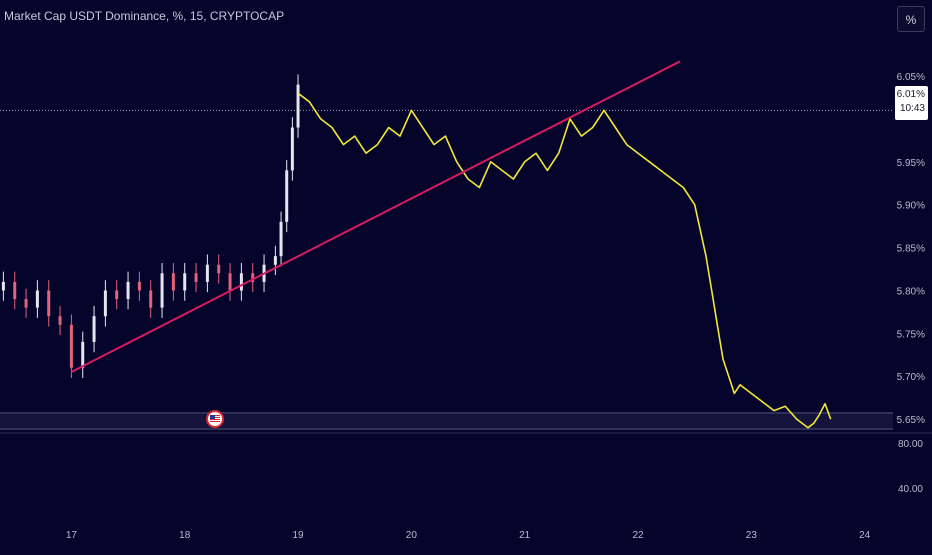 The image size is (932, 555). Describe the element at coordinates (865, 535) in the screenshot. I see `x-tick-label: 24` at that location.